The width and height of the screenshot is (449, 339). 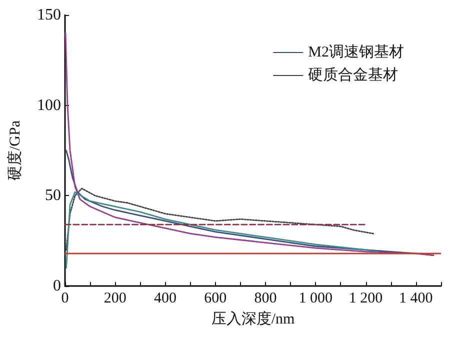 I want to click on line-series, so click(x=220, y=219).